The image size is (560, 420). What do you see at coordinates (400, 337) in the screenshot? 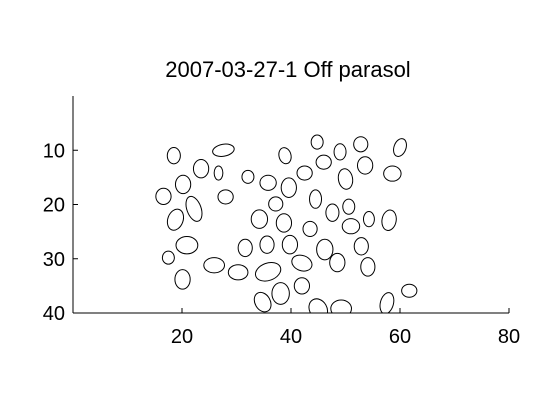
I see `x-tick-label: 60` at bounding box center [400, 337].